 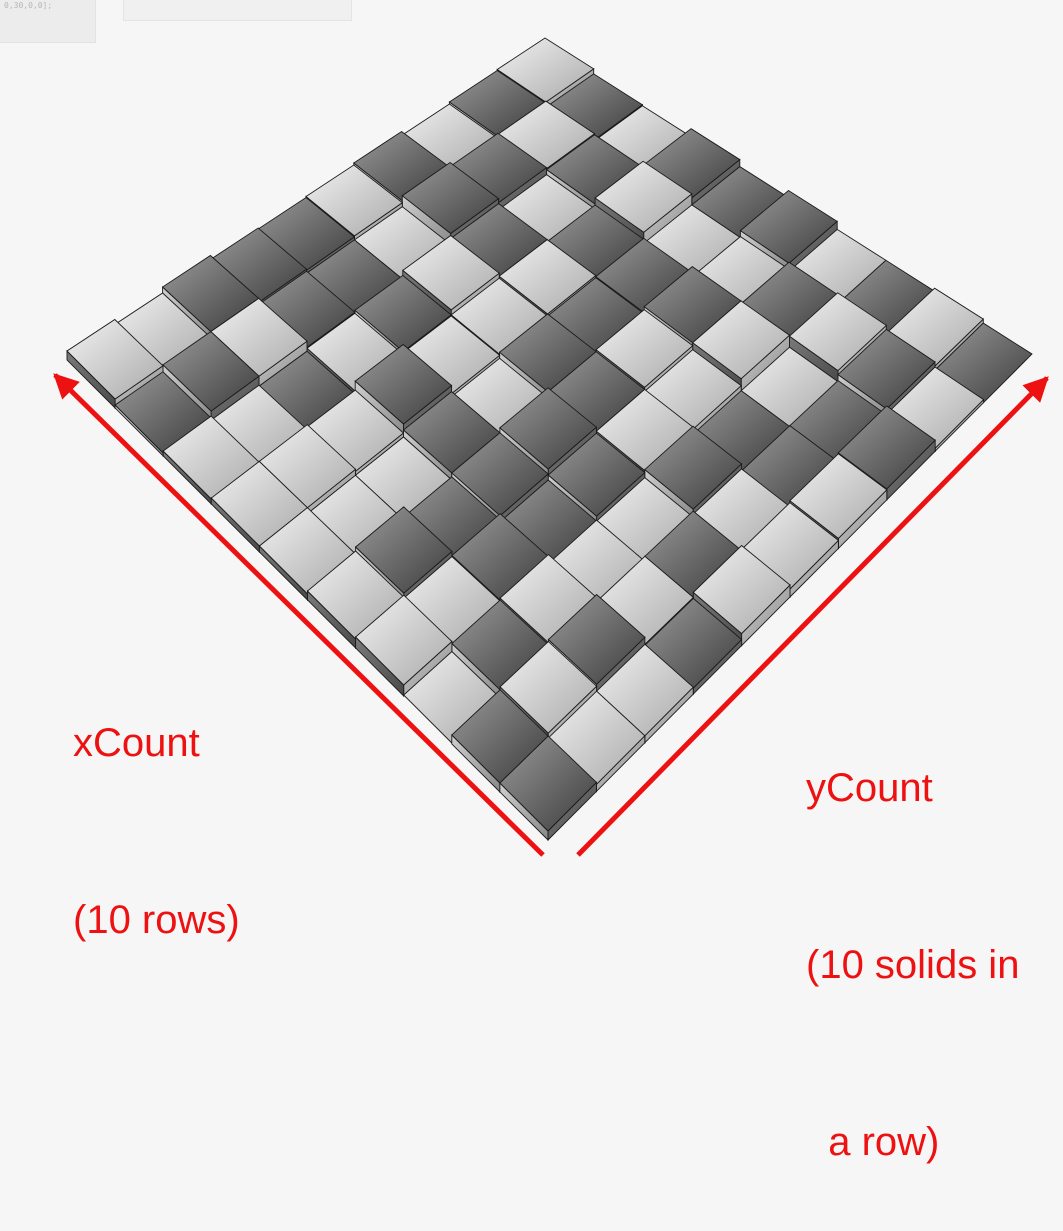 What do you see at coordinates (156, 920) in the screenshot?
I see `x-count-label-detail: (10 rows)` at bounding box center [156, 920].